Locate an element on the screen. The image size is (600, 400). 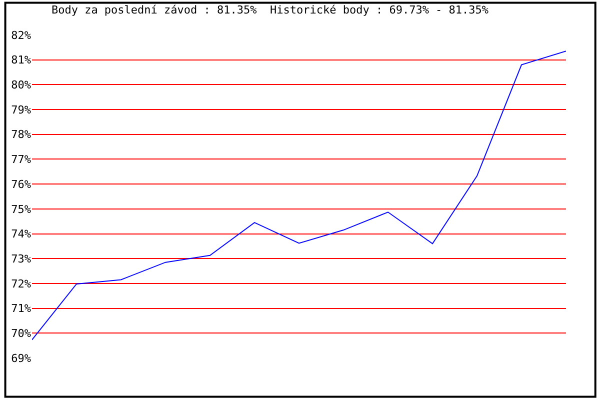
y-tick-label: 74% is located at coordinates (21, 234).